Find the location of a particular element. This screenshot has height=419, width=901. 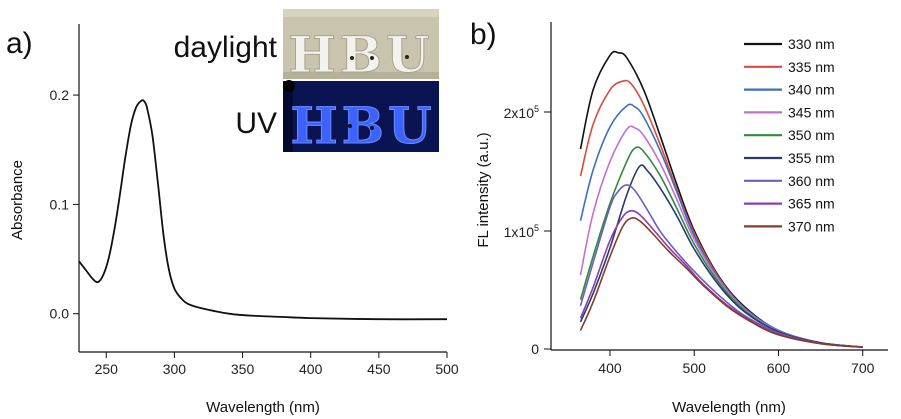

panel-a-x-tick-label: 400 is located at coordinates (311, 369).